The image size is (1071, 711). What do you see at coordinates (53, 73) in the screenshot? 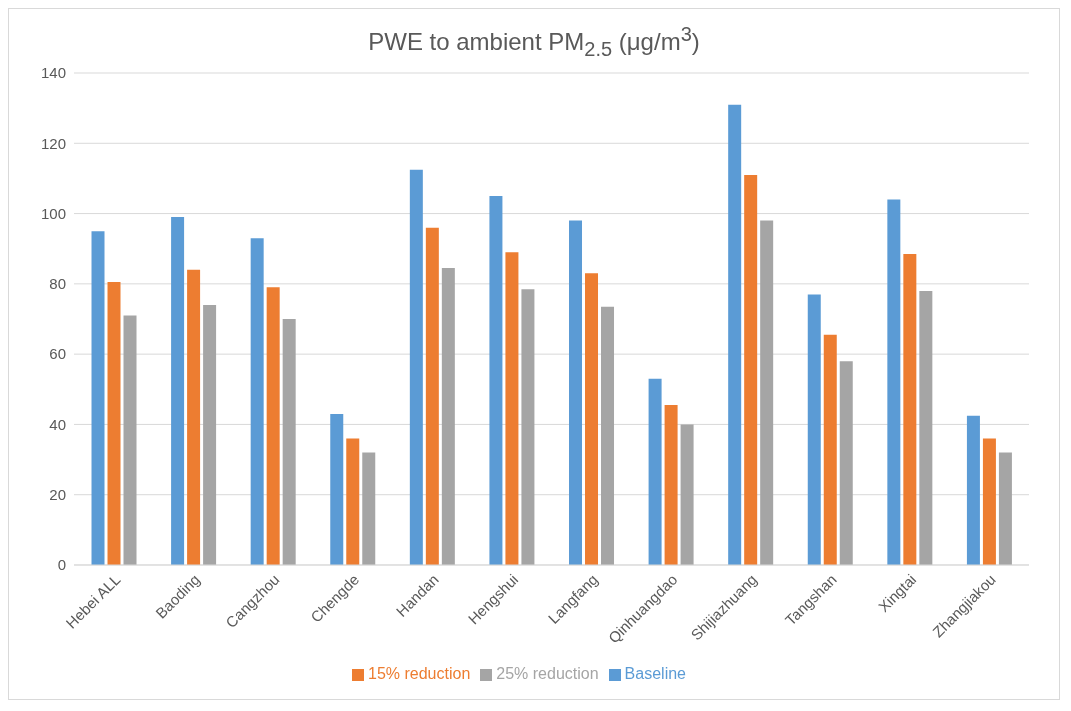
I see `y-tick-label: 140` at bounding box center [53, 73].